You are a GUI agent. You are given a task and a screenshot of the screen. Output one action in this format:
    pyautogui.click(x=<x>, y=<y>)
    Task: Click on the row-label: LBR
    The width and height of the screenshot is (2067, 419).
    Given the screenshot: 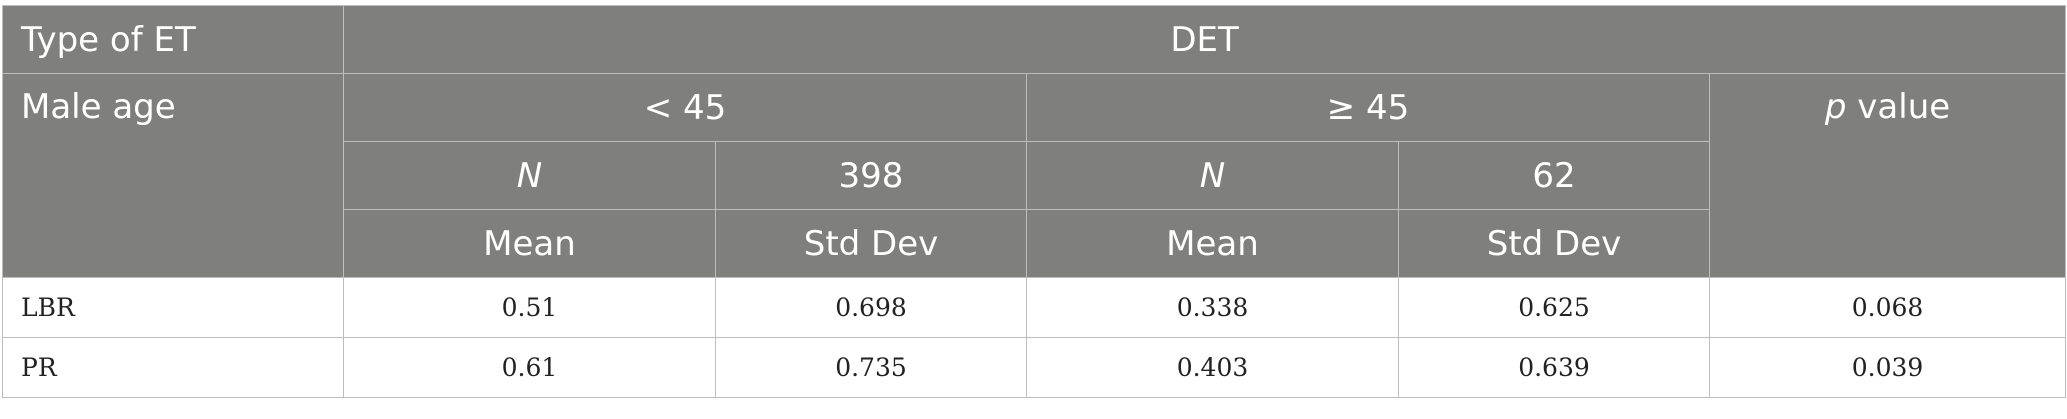 What is the action you would take?
    pyautogui.click(x=173, y=307)
    